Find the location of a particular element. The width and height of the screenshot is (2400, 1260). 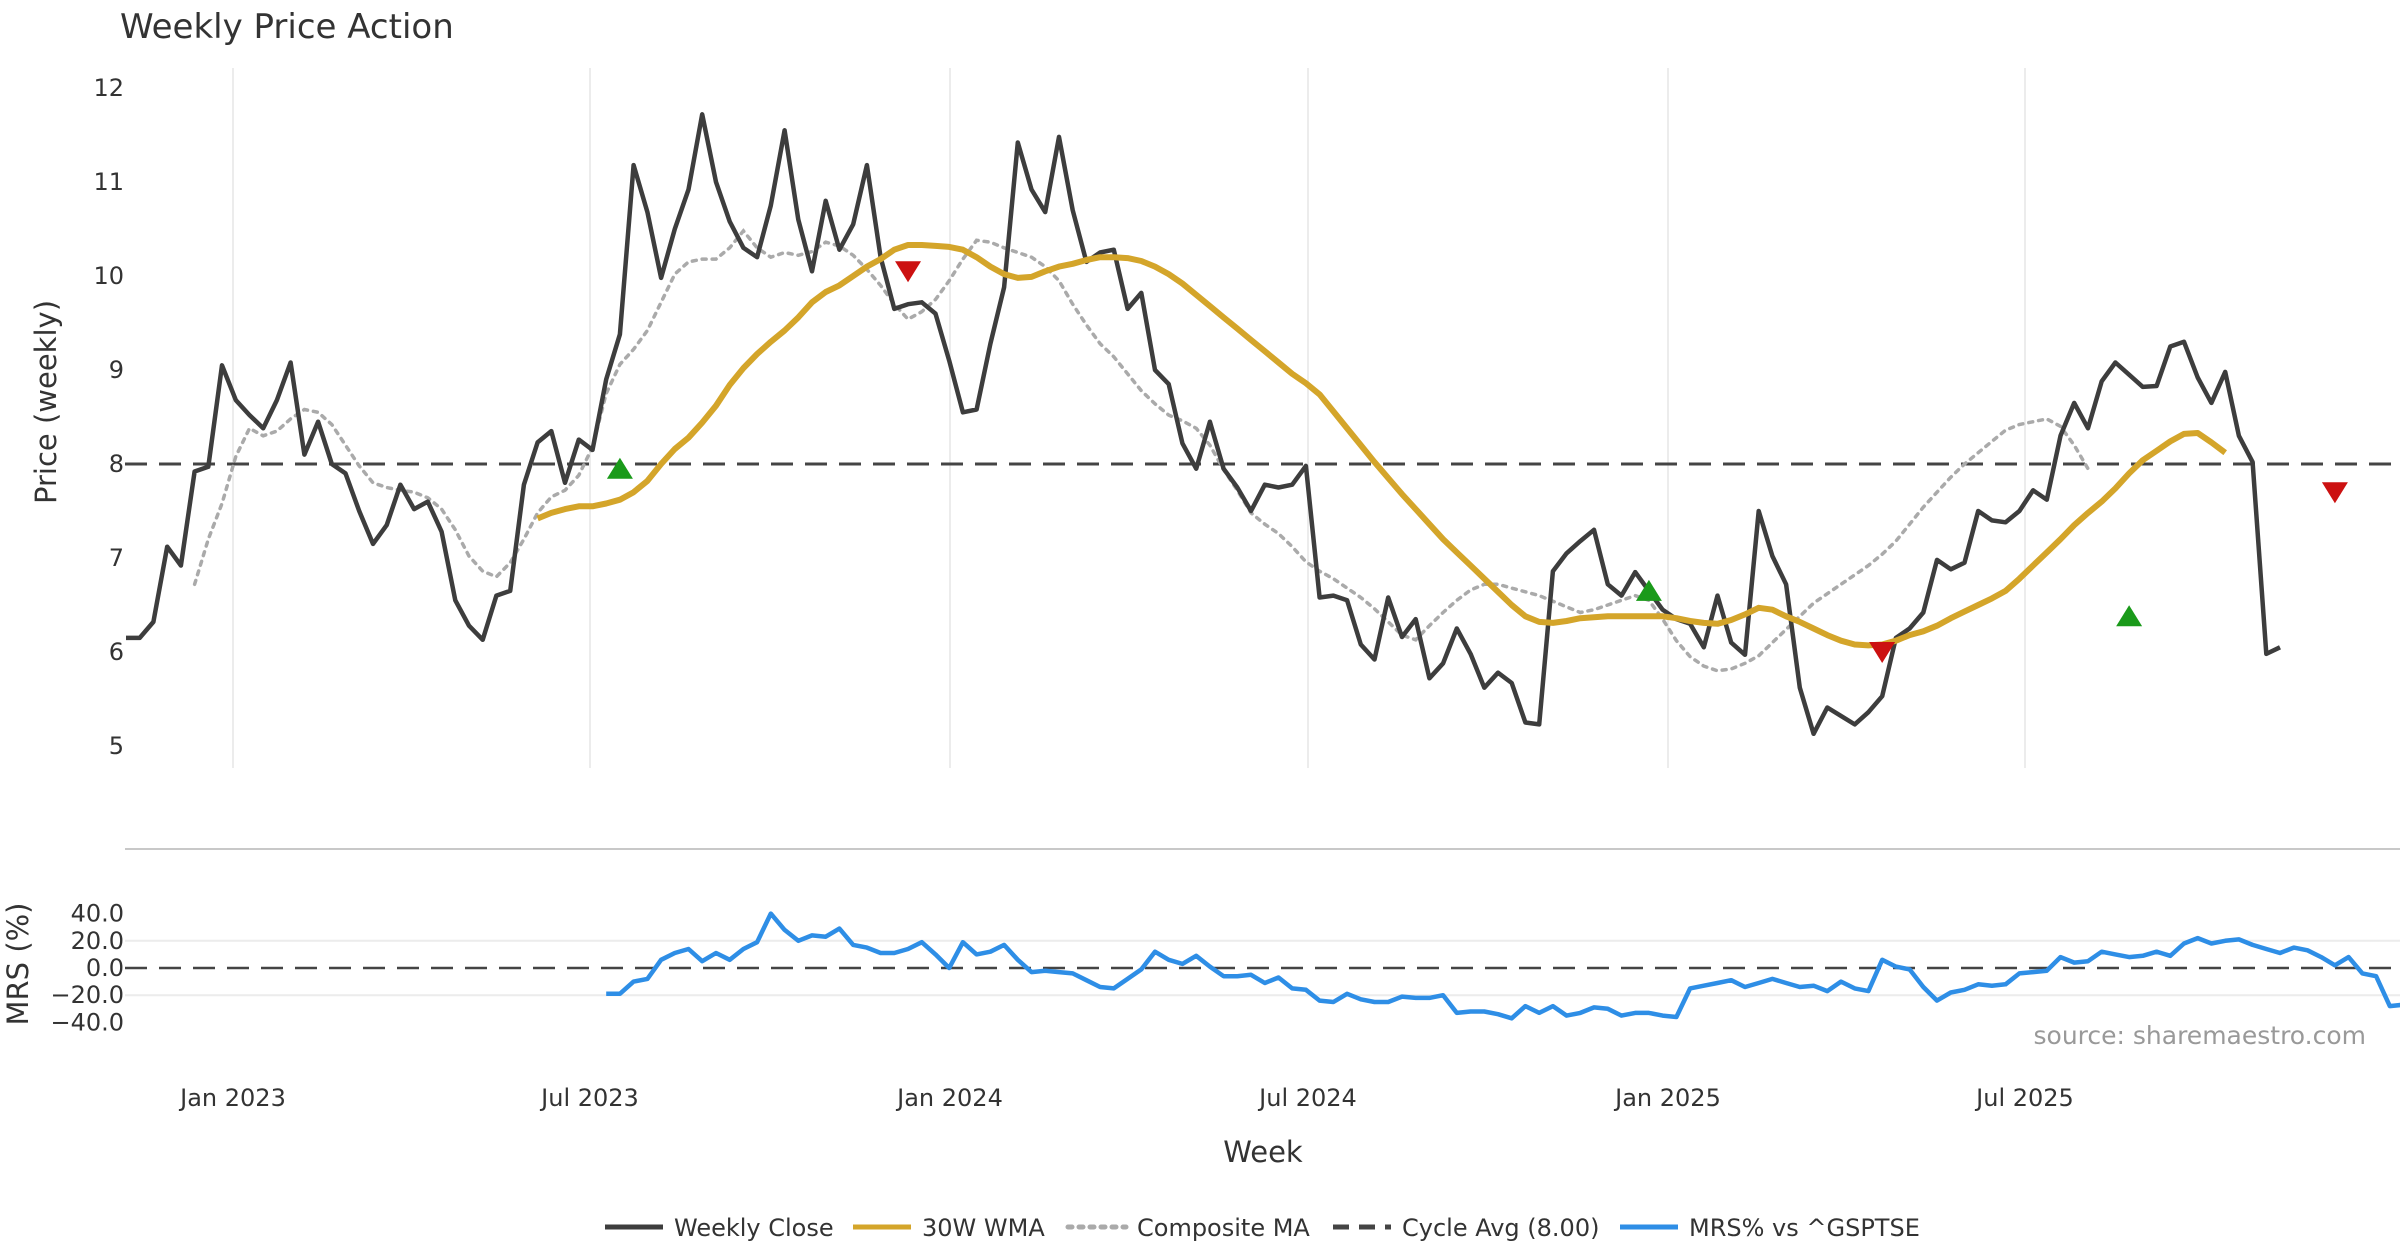

x-tick-label: Jan 2024 is located at coordinates (949, 1098).